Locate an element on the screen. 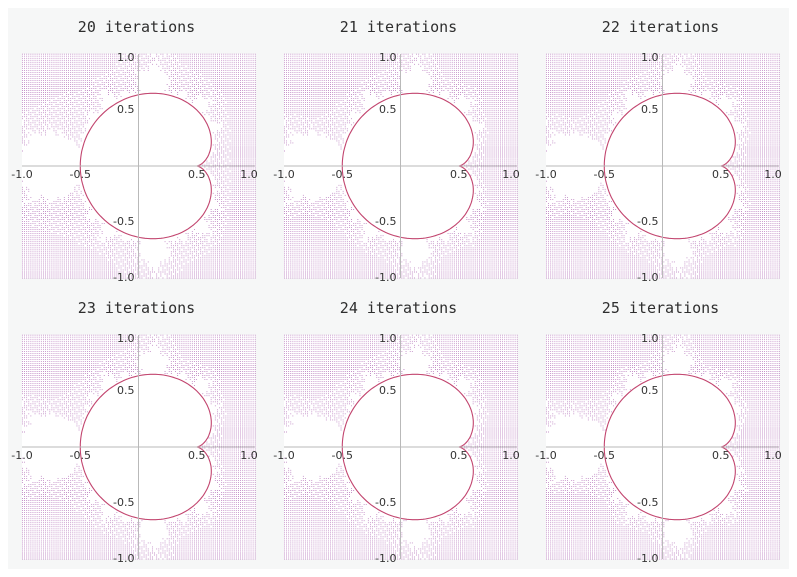 Image resolution: width=797 pixels, height=577 pixels. chart-title: 24 iterations is located at coordinates (398, 308).